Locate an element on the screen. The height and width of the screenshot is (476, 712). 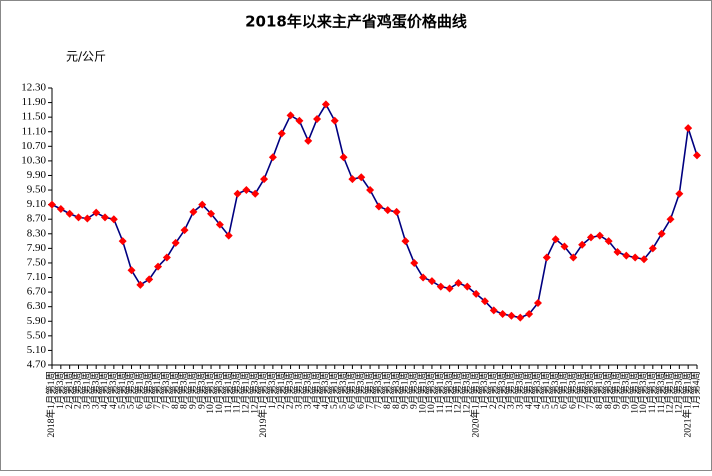
y-tick-label: 6.70 is located at coordinates (37, 292).